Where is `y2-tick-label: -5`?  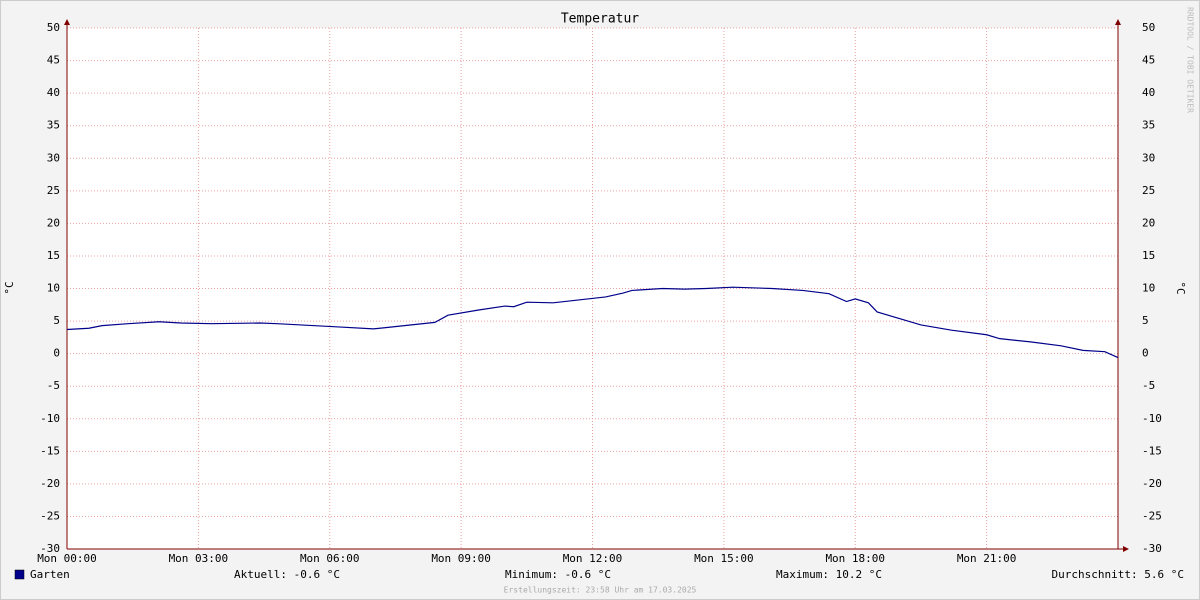 y2-tick-label: -5 is located at coordinates (1148, 385).